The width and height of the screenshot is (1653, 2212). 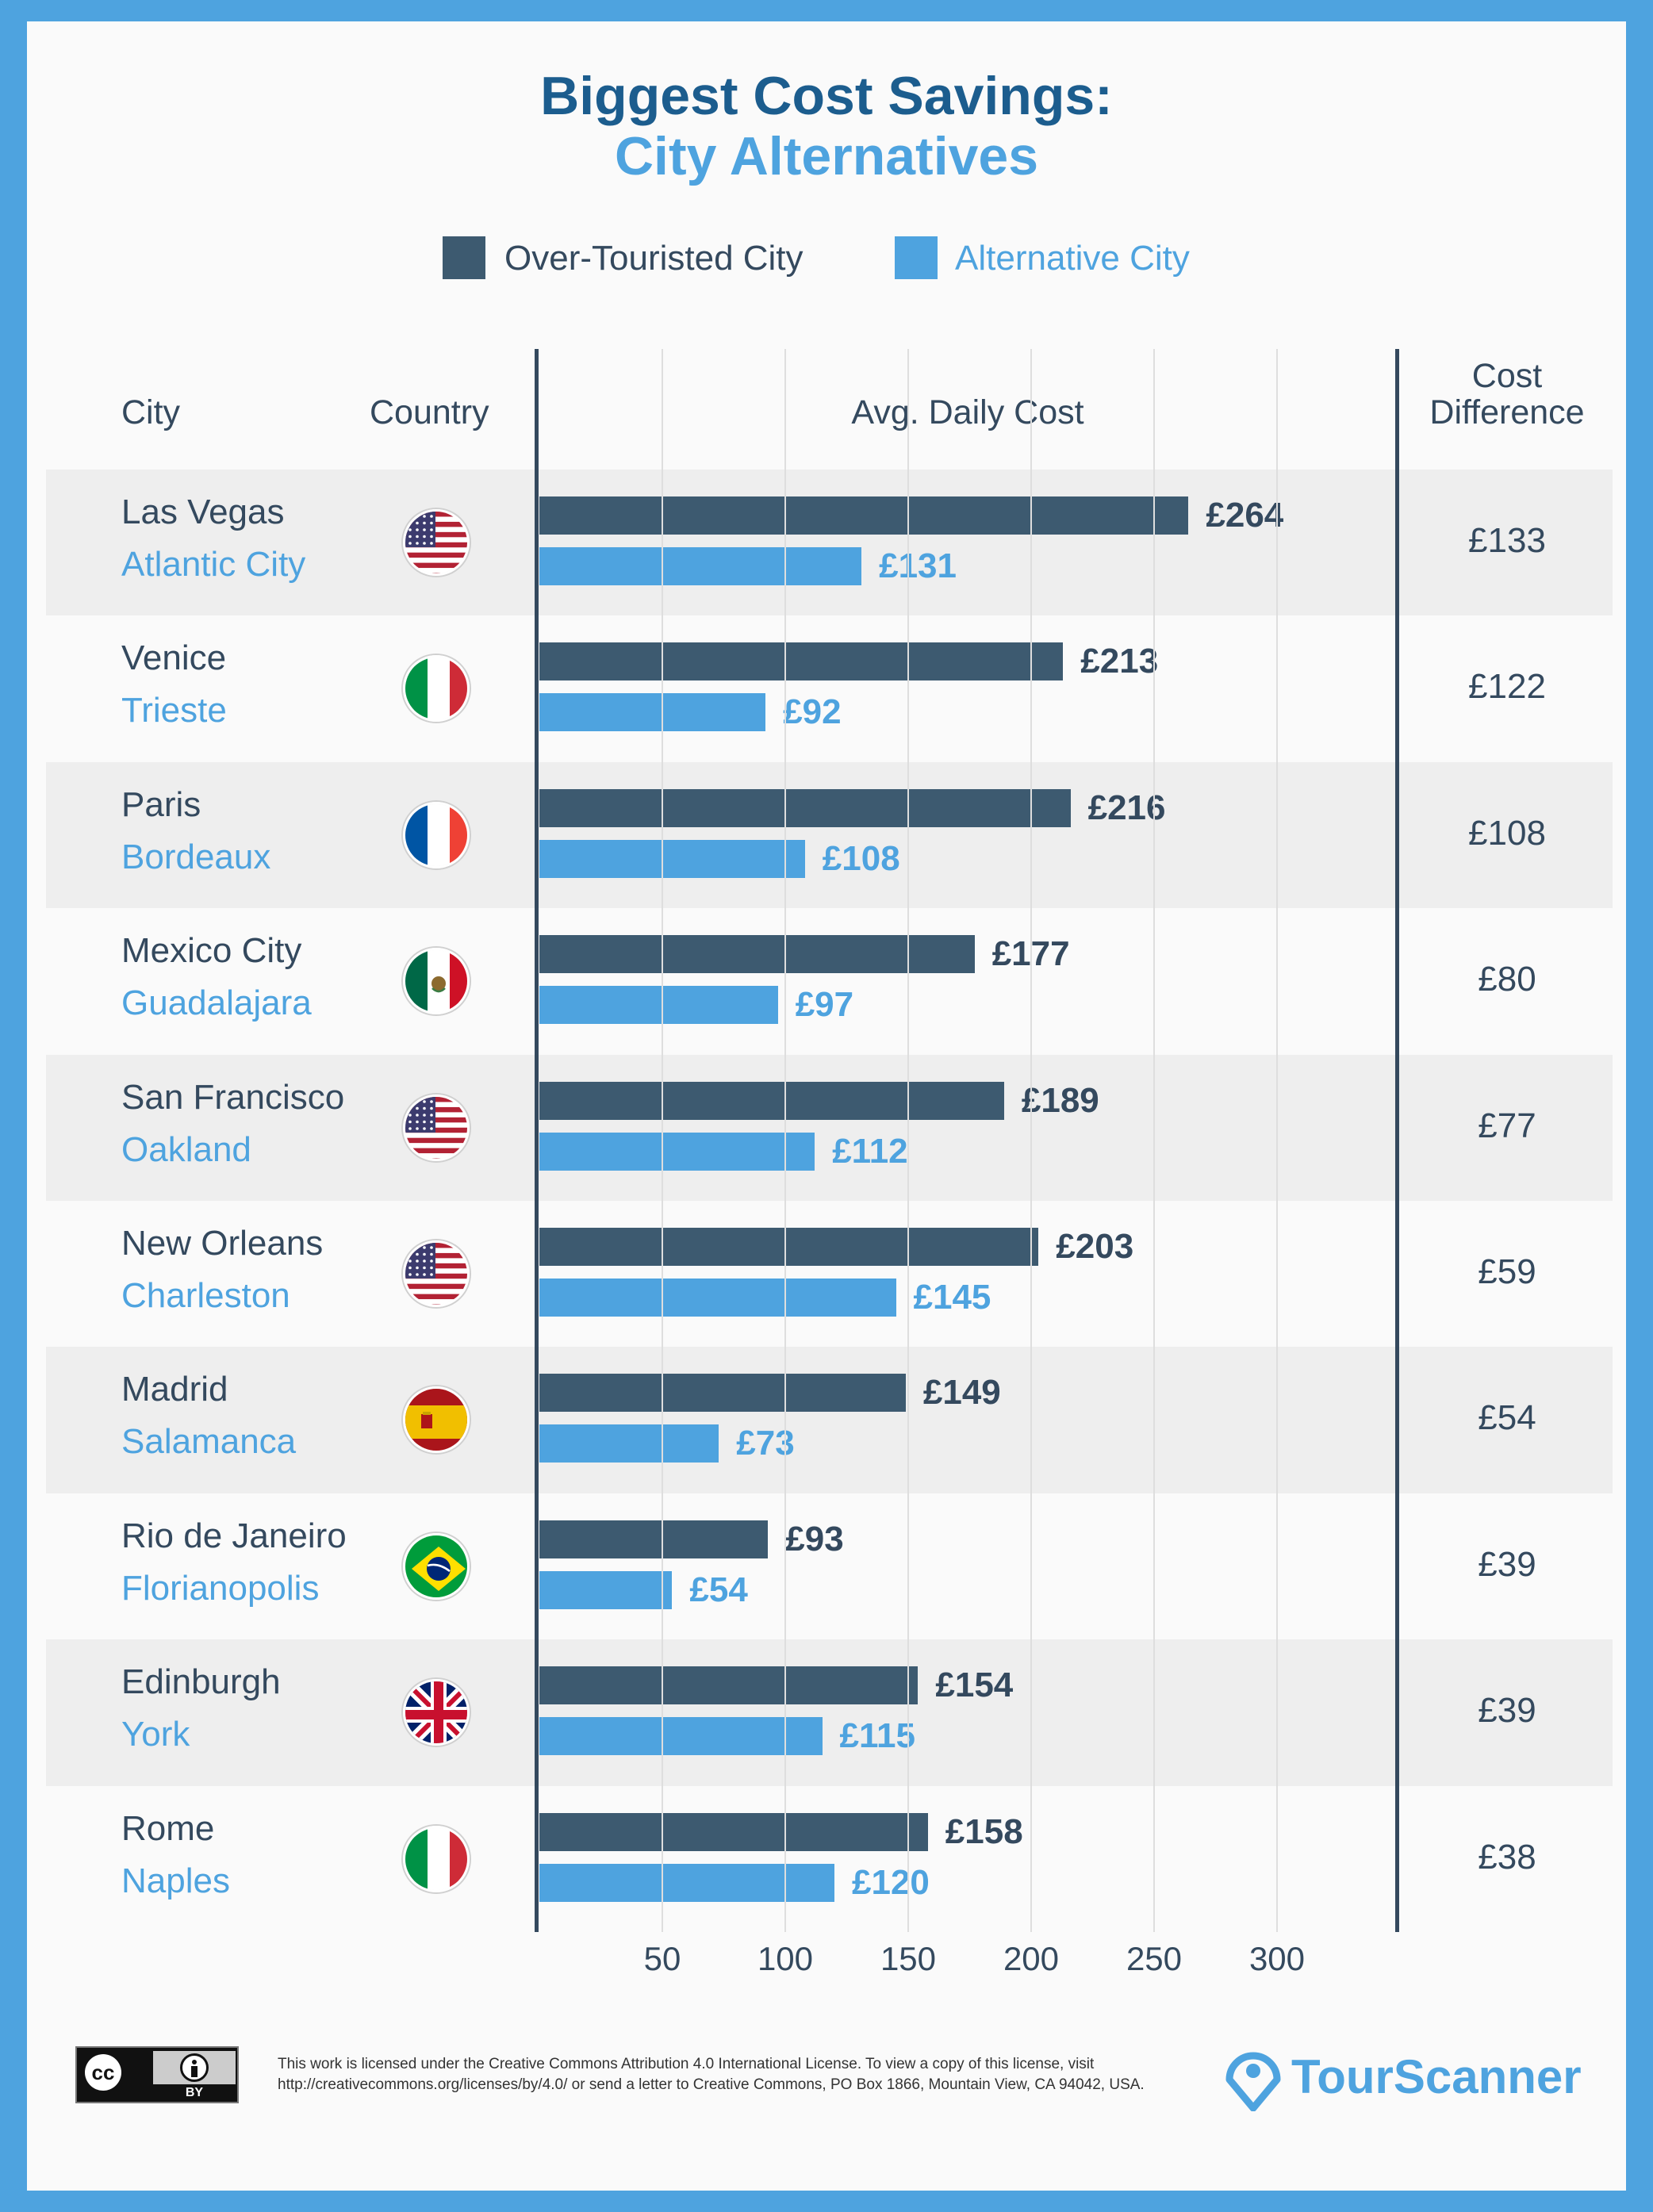 I want to click on cc-by-label: BY, so click(x=194, y=2092).